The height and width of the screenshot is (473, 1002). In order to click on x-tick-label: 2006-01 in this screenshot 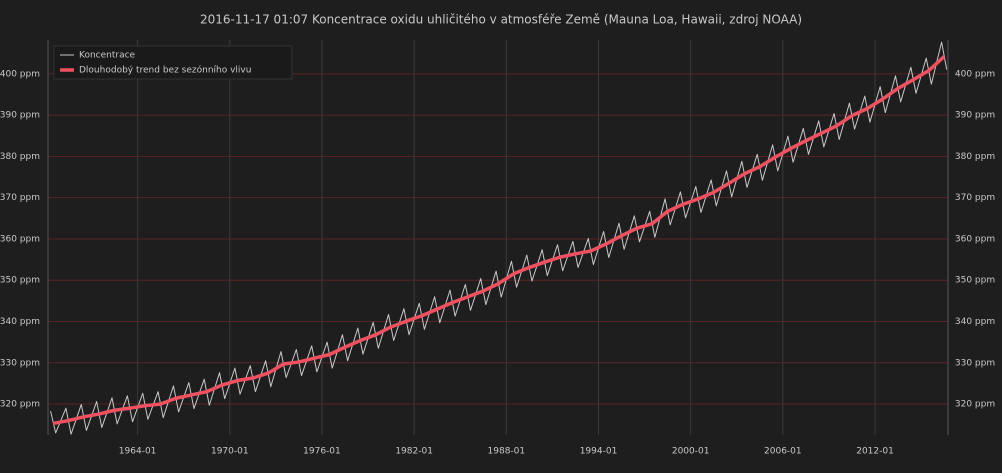, I will do `click(783, 452)`.